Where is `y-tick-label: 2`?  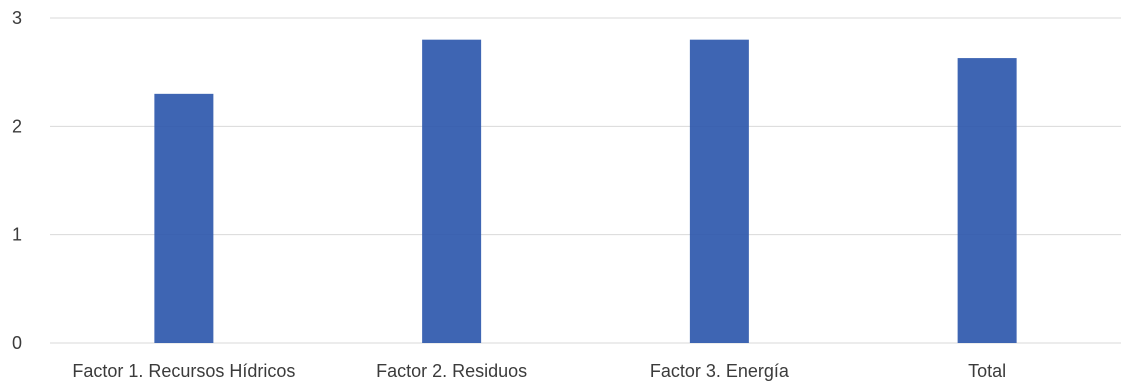 y-tick-label: 2 is located at coordinates (17, 126).